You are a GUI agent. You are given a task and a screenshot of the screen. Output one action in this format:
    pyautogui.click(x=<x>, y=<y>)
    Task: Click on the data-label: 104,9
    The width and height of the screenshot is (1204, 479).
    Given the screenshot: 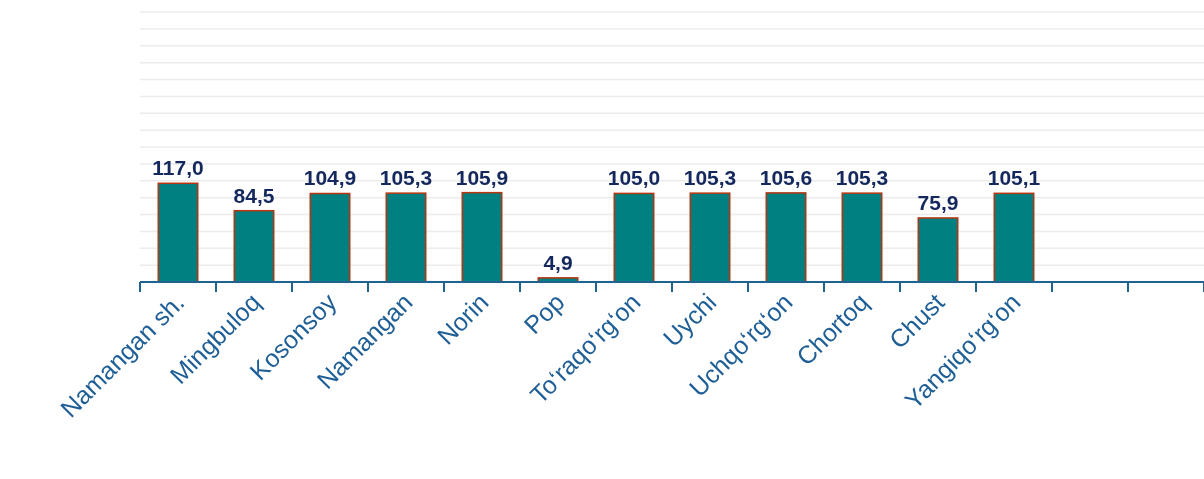 What is the action you would take?
    pyautogui.click(x=330, y=178)
    